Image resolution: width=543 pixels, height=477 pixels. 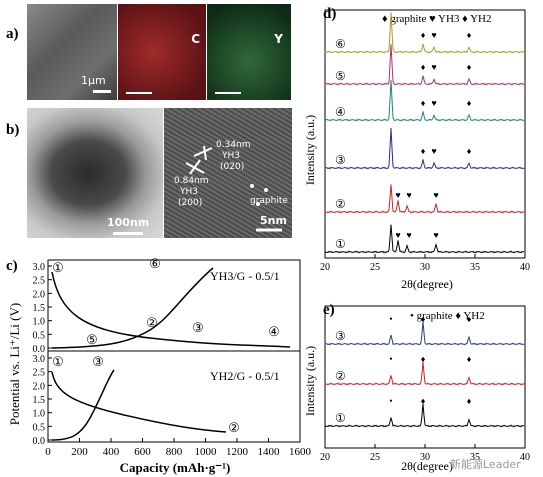 I want to click on annotation-d-spacing-1: 0.34nm, so click(x=233, y=145).